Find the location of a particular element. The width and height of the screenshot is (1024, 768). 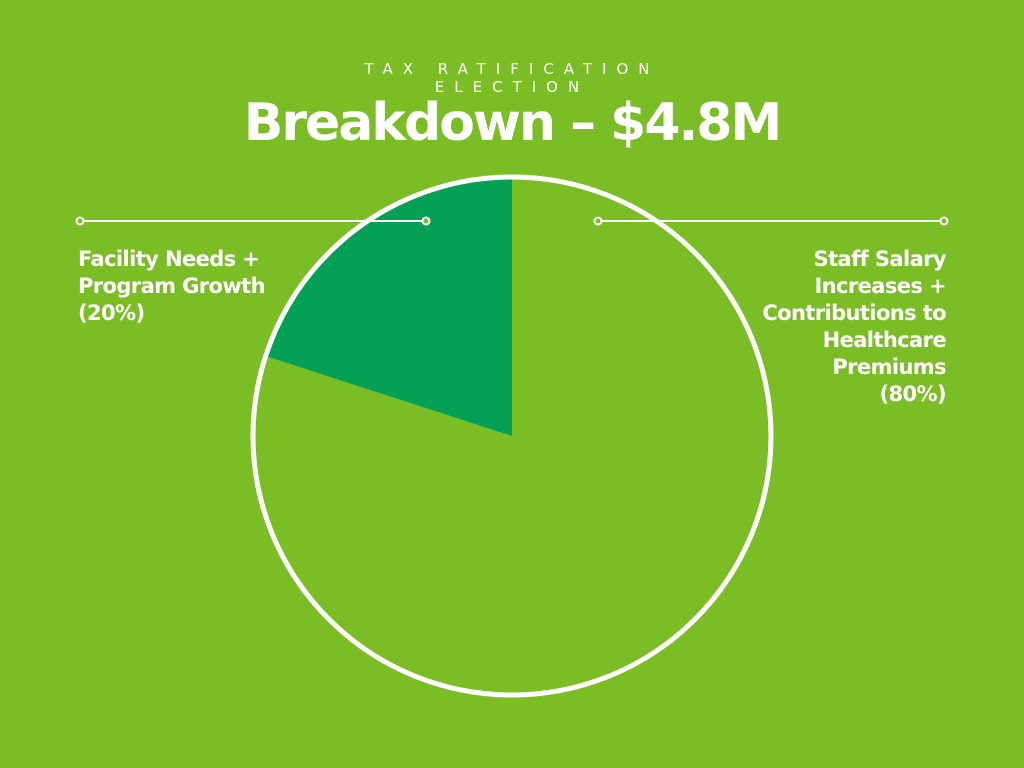

label-line: (80%) is located at coordinates (913, 394).